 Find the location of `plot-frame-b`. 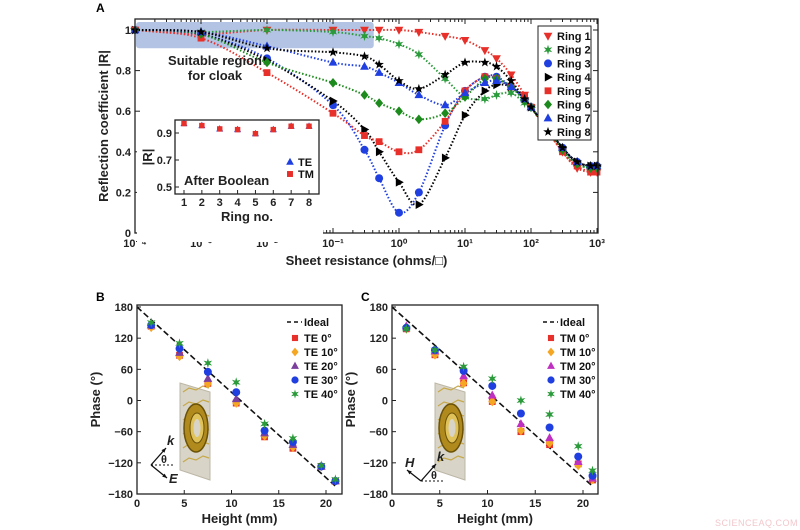

plot-frame-b is located at coordinates (239, 399).